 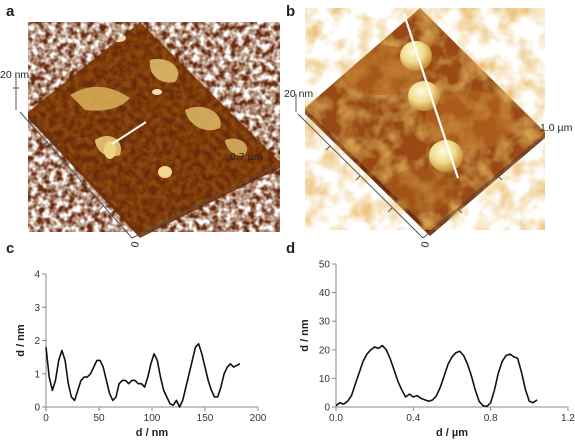 I want to click on x-tick-label: 200, so click(x=258, y=418).